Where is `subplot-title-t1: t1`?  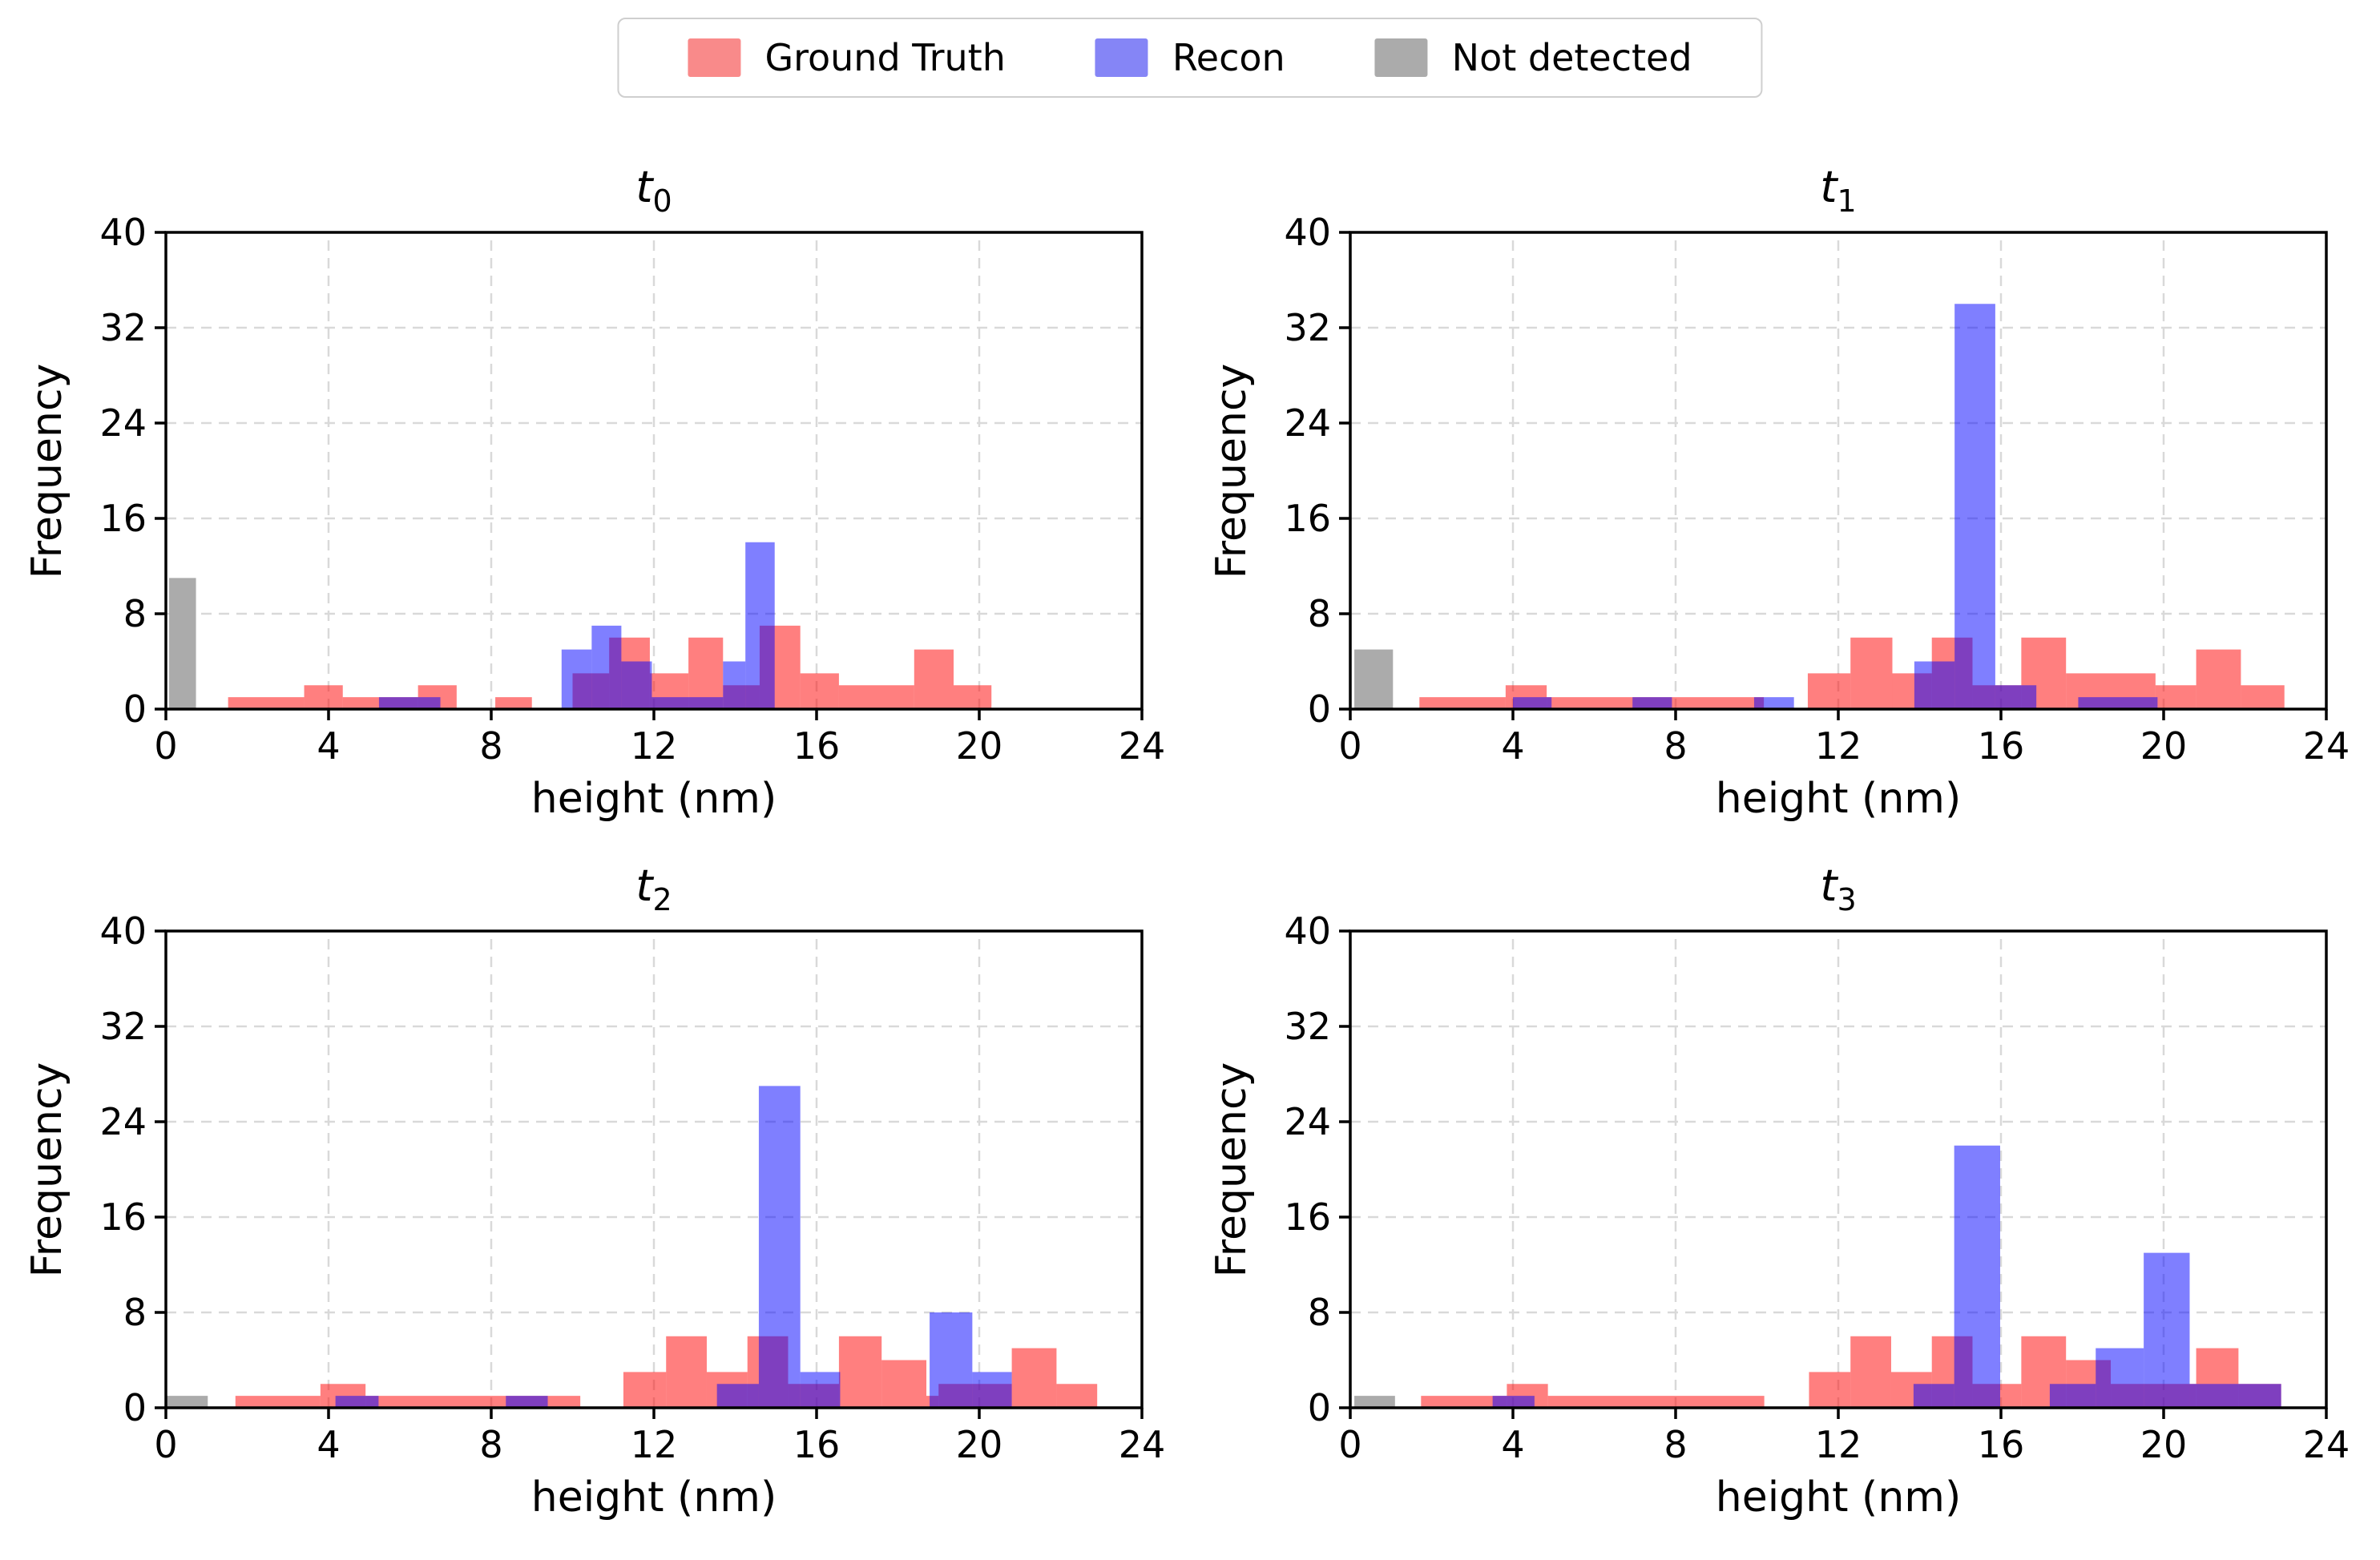
subplot-title-t1: t1 is located at coordinates (1838, 190).